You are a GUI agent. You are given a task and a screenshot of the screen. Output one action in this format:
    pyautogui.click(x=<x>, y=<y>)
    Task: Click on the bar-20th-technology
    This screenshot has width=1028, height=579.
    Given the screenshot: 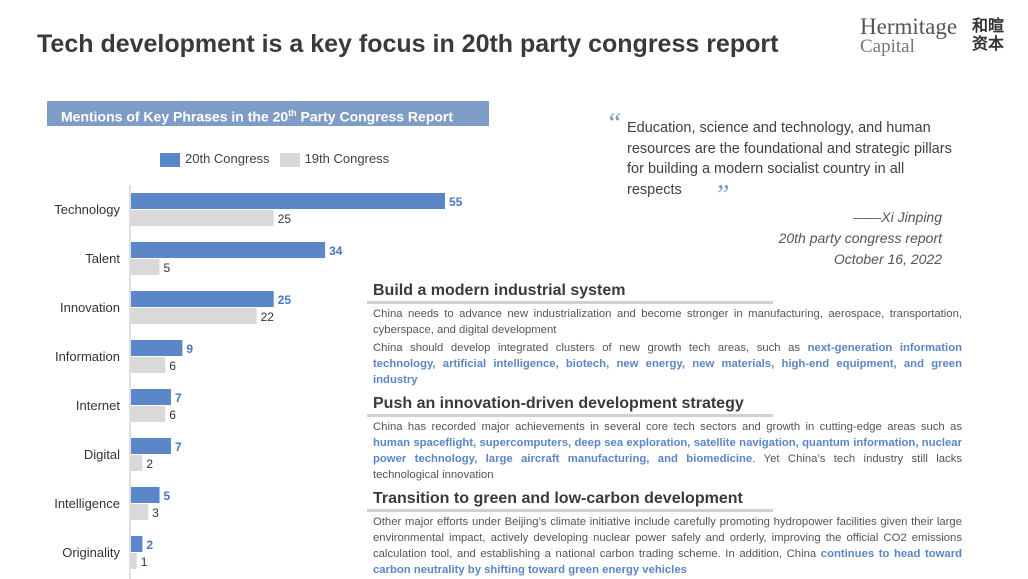 What is the action you would take?
    pyautogui.click(x=288, y=201)
    